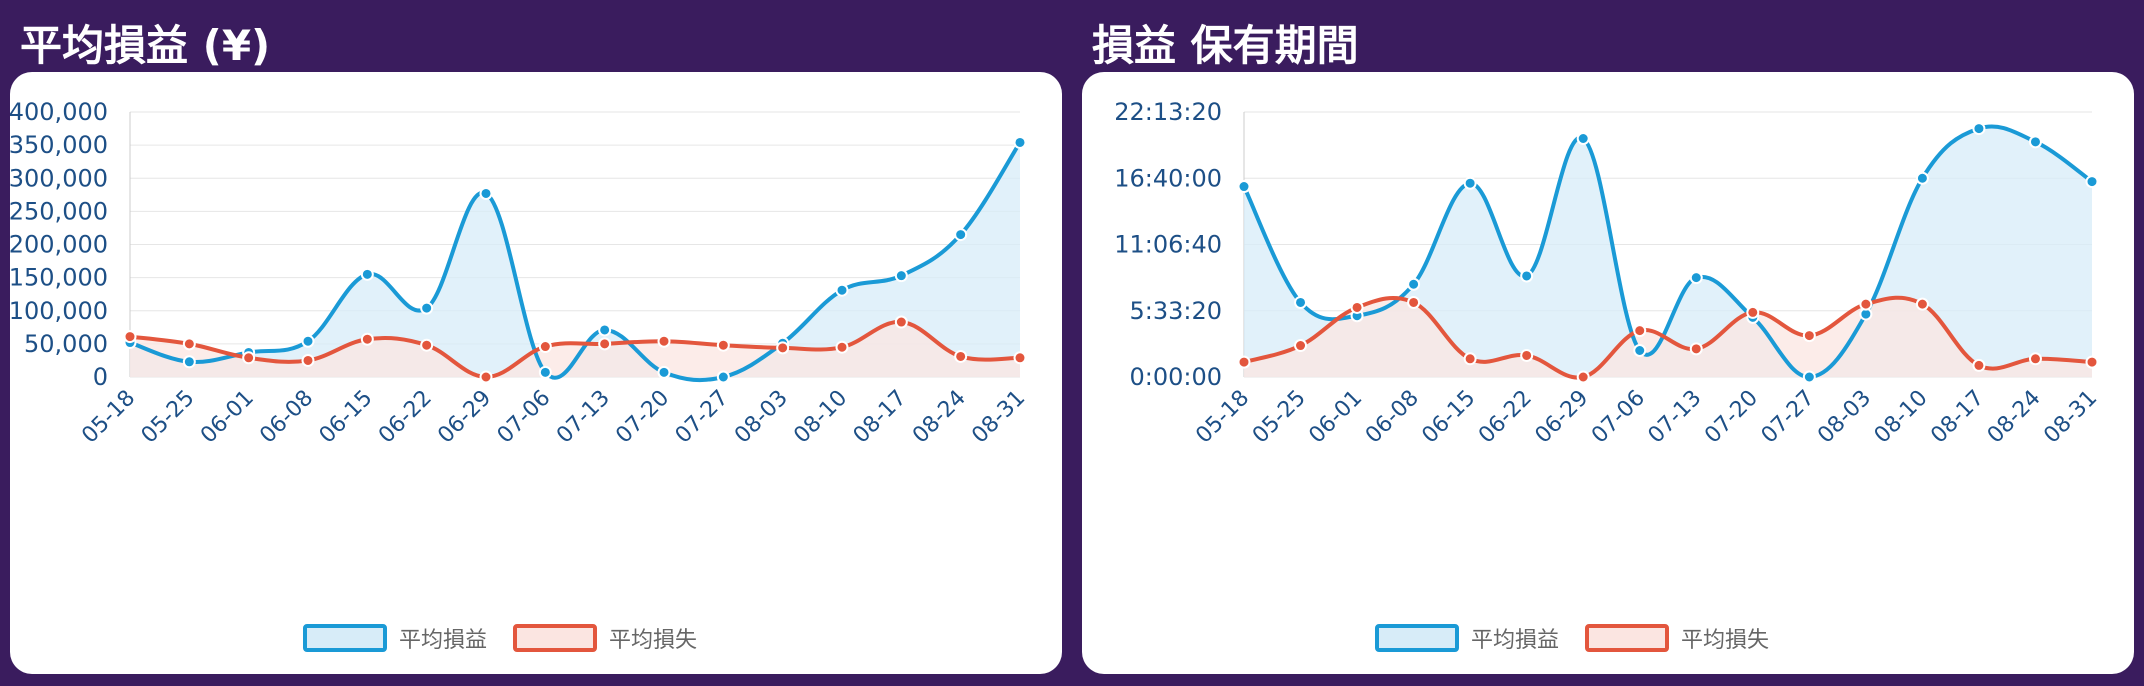 This screenshot has height=686, width=2144. What do you see at coordinates (1175, 377) in the screenshot?
I see `y-tick-label: 0:00:00` at bounding box center [1175, 377].